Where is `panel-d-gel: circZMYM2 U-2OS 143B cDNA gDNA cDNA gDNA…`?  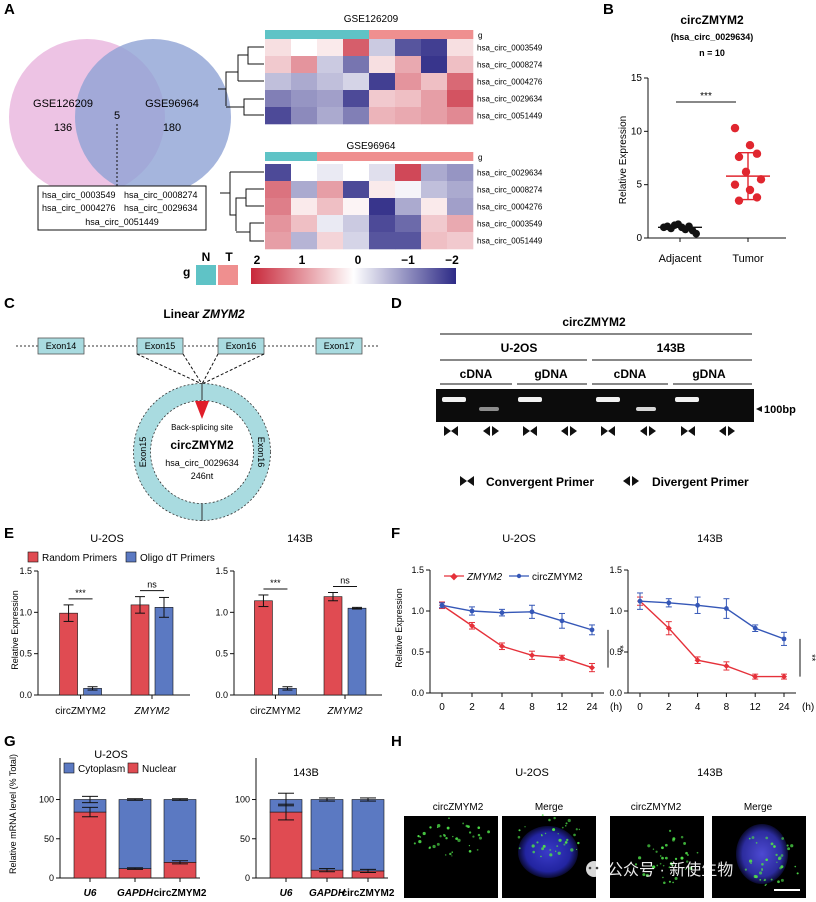
panel-d-gel: circZMYM2 U-2OS 143B cDNA gDNA cDNA gDNA… is located at coordinates (616, 402).